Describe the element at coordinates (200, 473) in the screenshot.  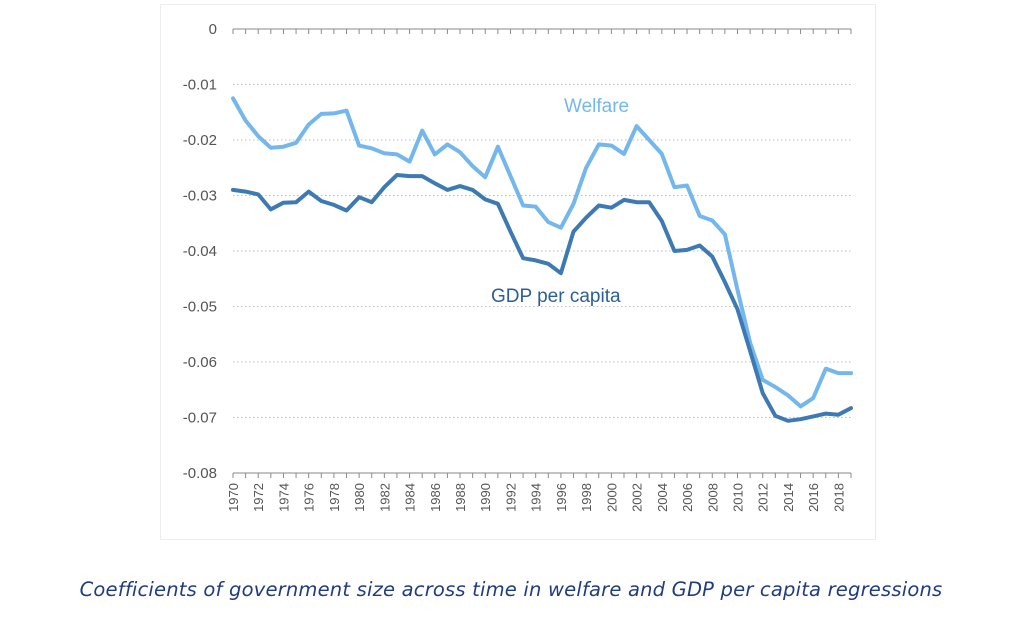
I see `y-tick-label: -0.08` at that location.